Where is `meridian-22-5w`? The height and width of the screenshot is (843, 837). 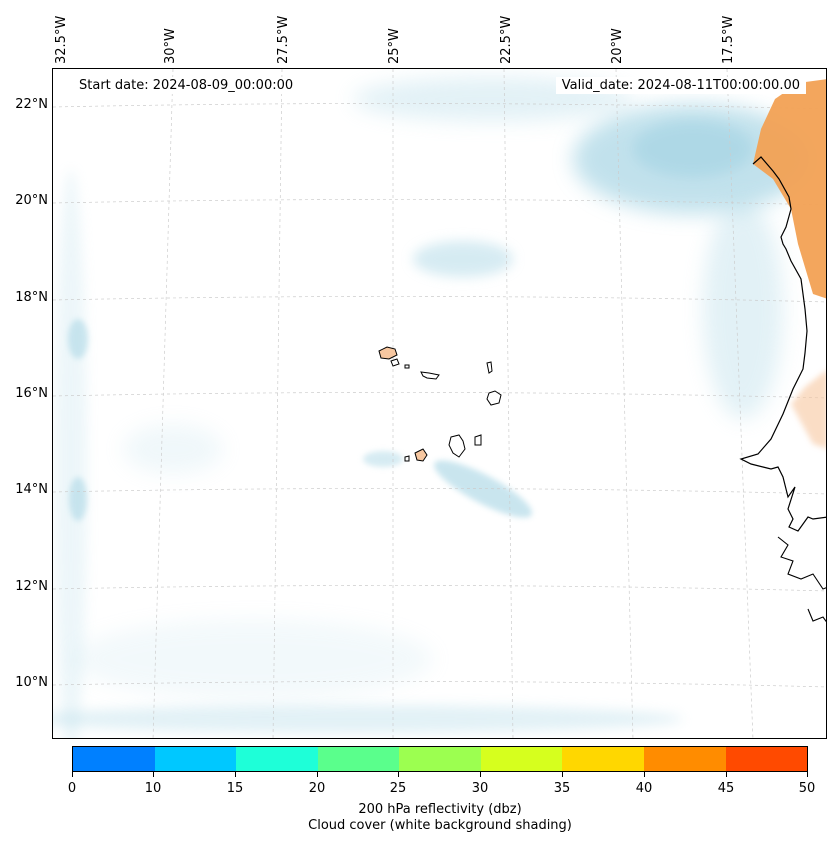 meridian-22-5w is located at coordinates (508, 403).